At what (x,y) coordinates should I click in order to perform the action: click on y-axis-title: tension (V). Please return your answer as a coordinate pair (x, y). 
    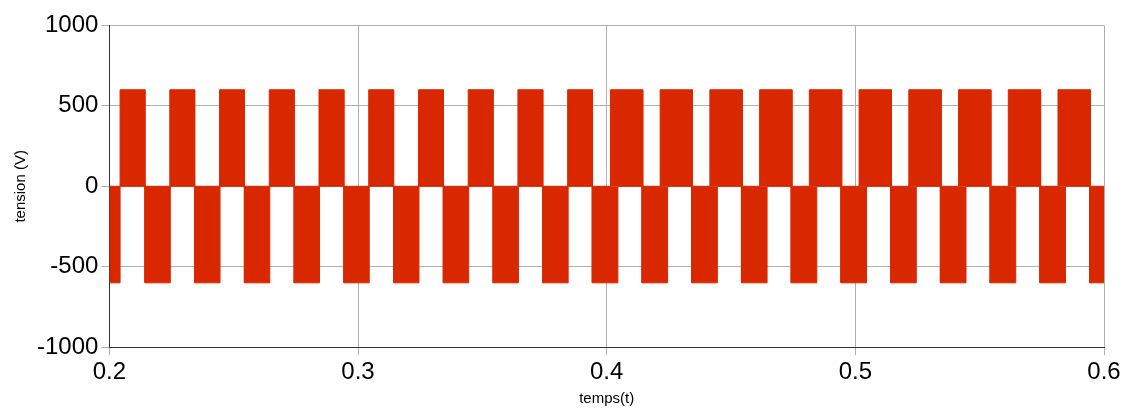
    Looking at the image, I should click on (20, 186).